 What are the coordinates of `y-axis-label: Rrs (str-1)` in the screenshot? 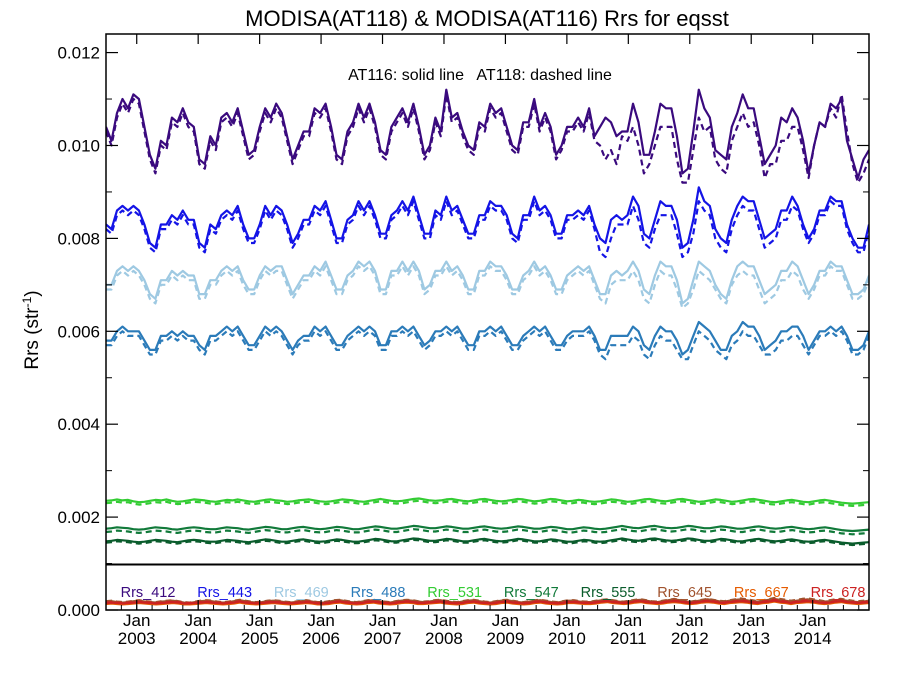 It's located at (31, 329).